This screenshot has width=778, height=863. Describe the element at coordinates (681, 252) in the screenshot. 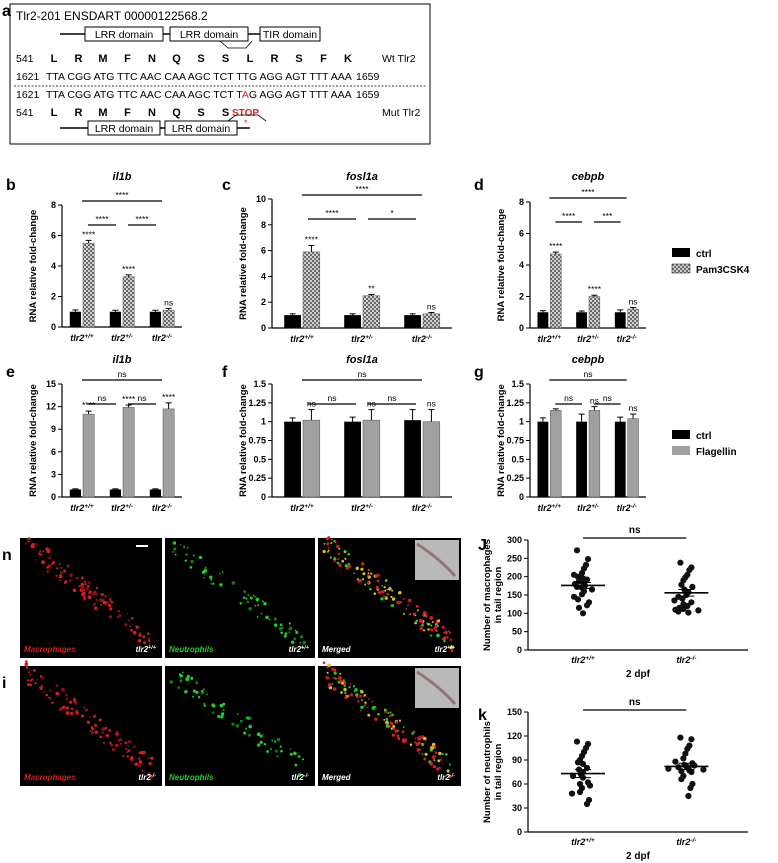

I see `legend-ctrl-swatch-top` at that location.